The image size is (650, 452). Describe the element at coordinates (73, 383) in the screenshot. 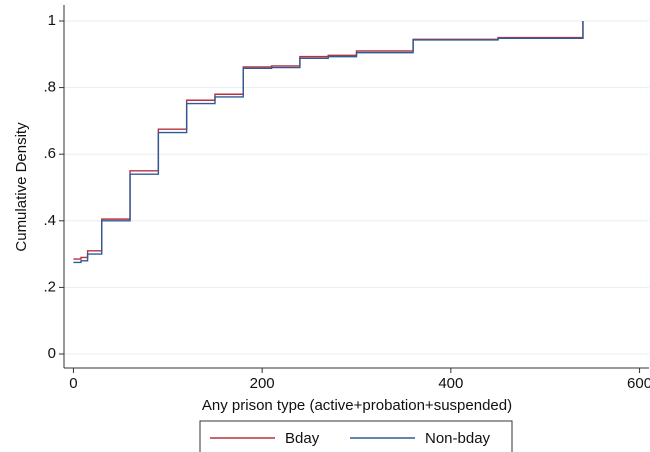

I see `x-tick-label: 0` at that location.